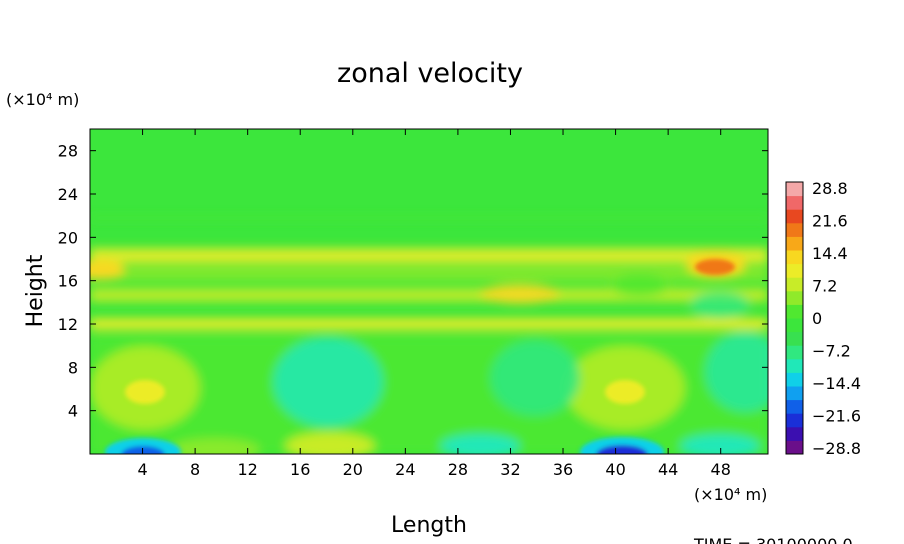 This screenshot has width=904, height=544. What do you see at coordinates (73, 411) in the screenshot?
I see `y-tick-label: 4` at bounding box center [73, 411].